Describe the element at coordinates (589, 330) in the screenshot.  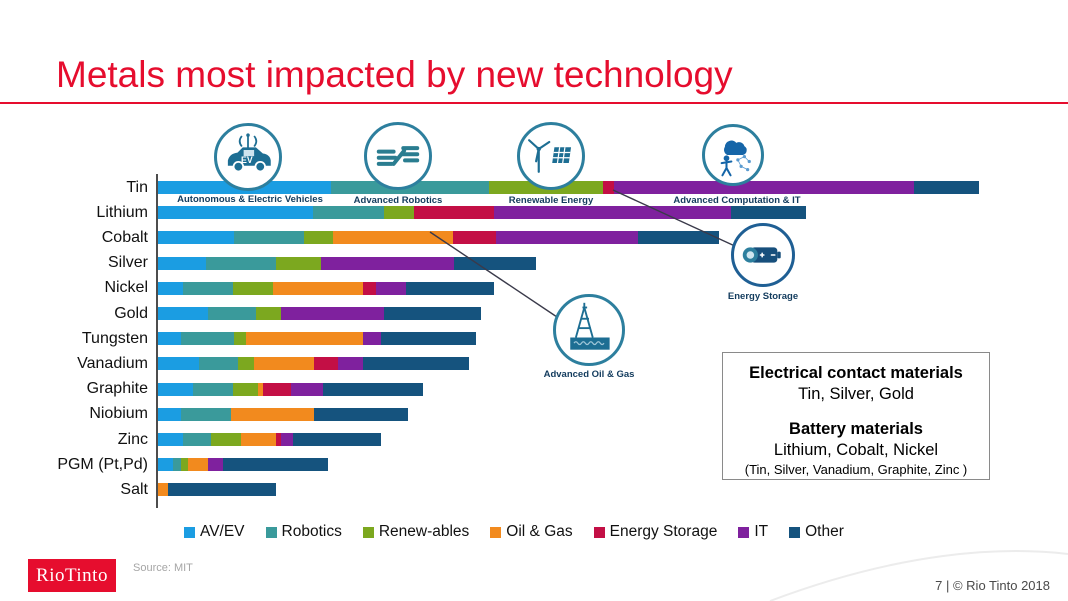
I see `oil-gas-icon` at that location.